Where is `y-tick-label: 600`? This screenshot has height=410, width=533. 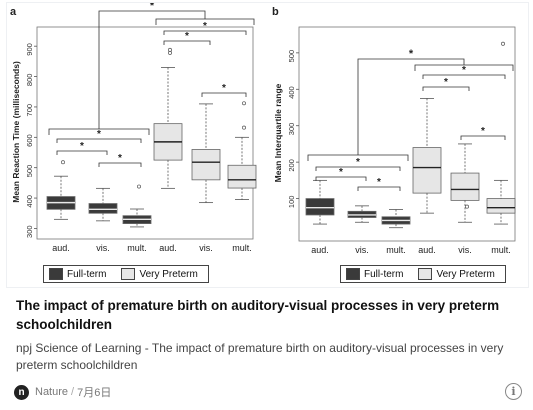 y-tick-label: 600 is located at coordinates (29, 140).